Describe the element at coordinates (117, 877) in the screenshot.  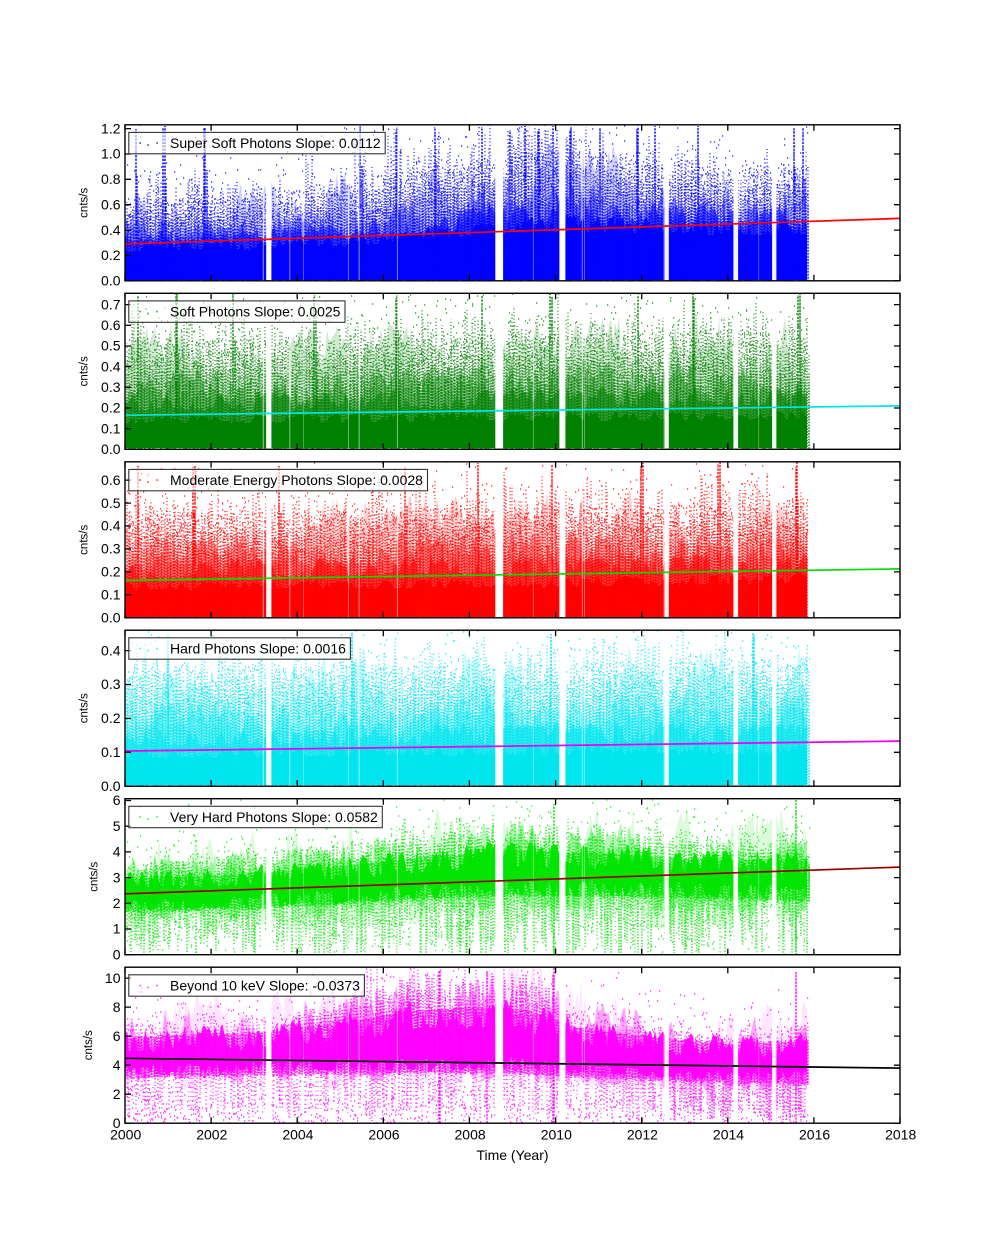
I see `svg-text: 3` at that location.